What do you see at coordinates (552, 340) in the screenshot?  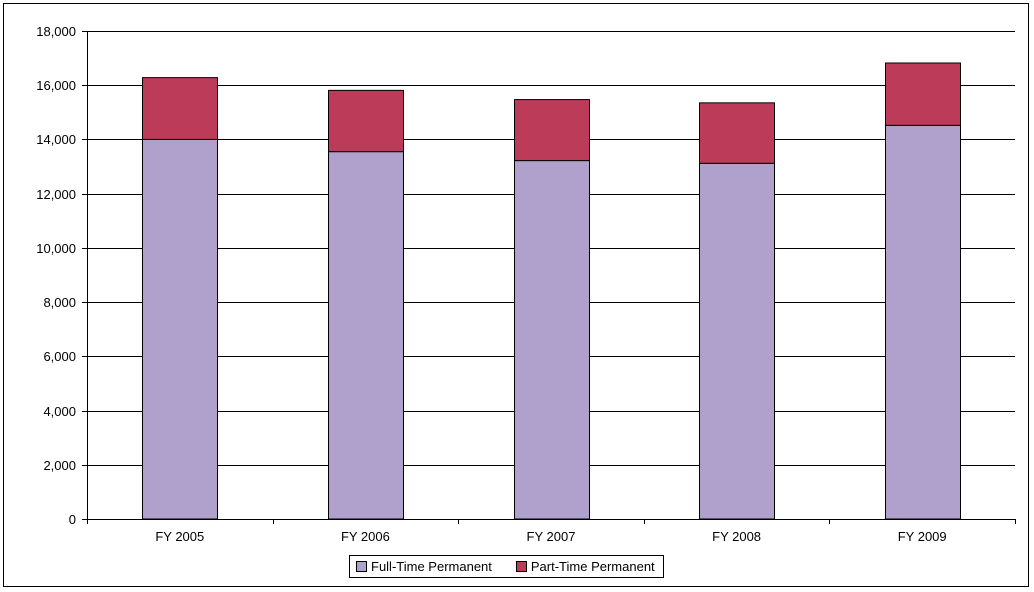 I see `bar-full-time-fy-2007` at bounding box center [552, 340].